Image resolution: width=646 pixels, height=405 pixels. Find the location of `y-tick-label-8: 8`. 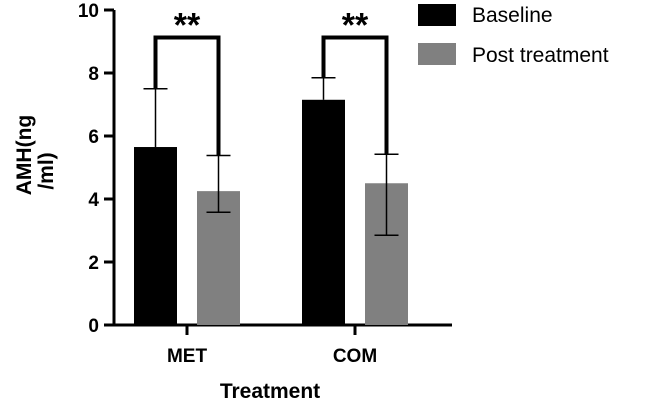

y-tick-label-8: 8 is located at coordinates (93, 74).